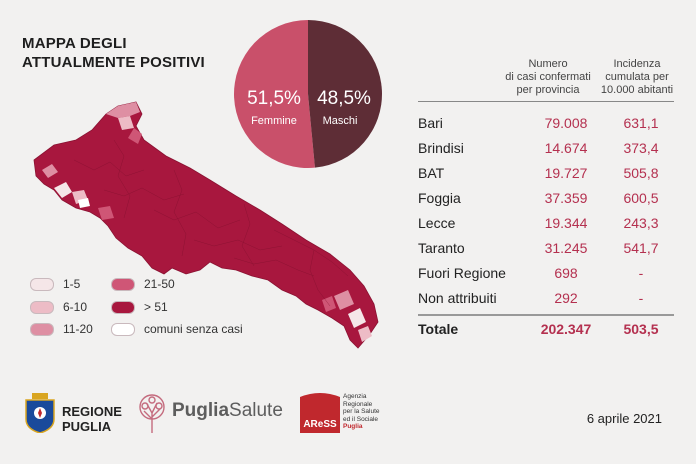 The width and height of the screenshot is (696, 464). What do you see at coordinates (548, 64) in the screenshot?
I see `header-line: Numero` at bounding box center [548, 64].